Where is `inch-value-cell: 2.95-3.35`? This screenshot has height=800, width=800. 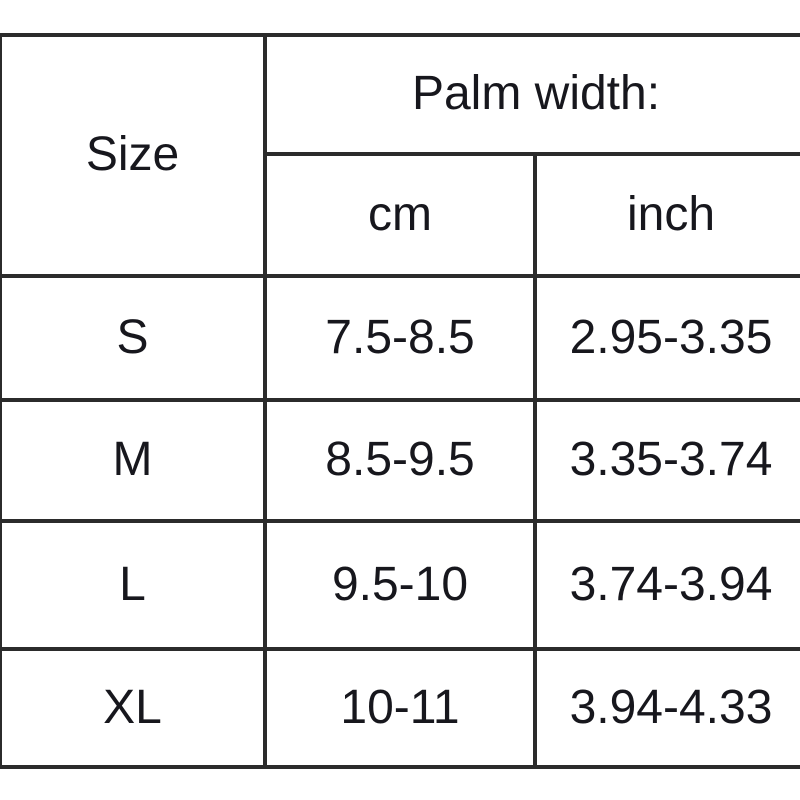 inch-value-cell: 2.95-3.35 is located at coordinates (666, 338).